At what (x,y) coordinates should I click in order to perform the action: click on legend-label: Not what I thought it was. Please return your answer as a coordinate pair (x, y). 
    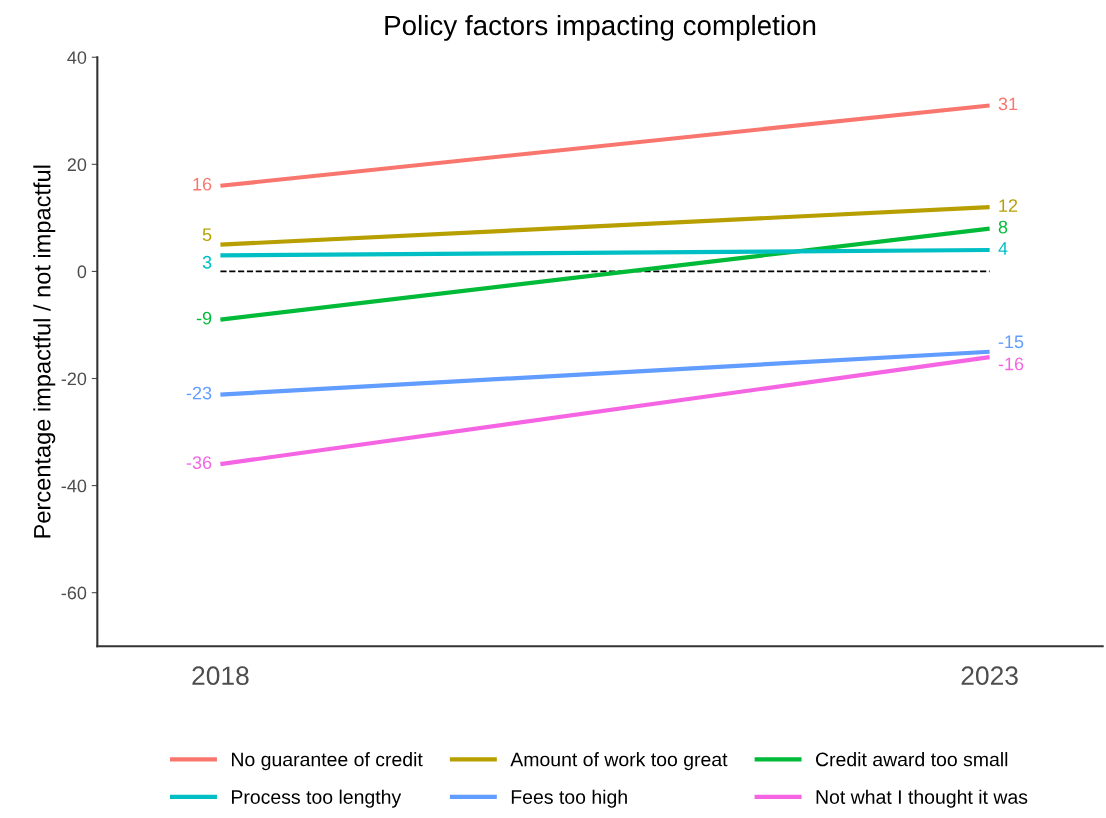
    Looking at the image, I should click on (922, 798).